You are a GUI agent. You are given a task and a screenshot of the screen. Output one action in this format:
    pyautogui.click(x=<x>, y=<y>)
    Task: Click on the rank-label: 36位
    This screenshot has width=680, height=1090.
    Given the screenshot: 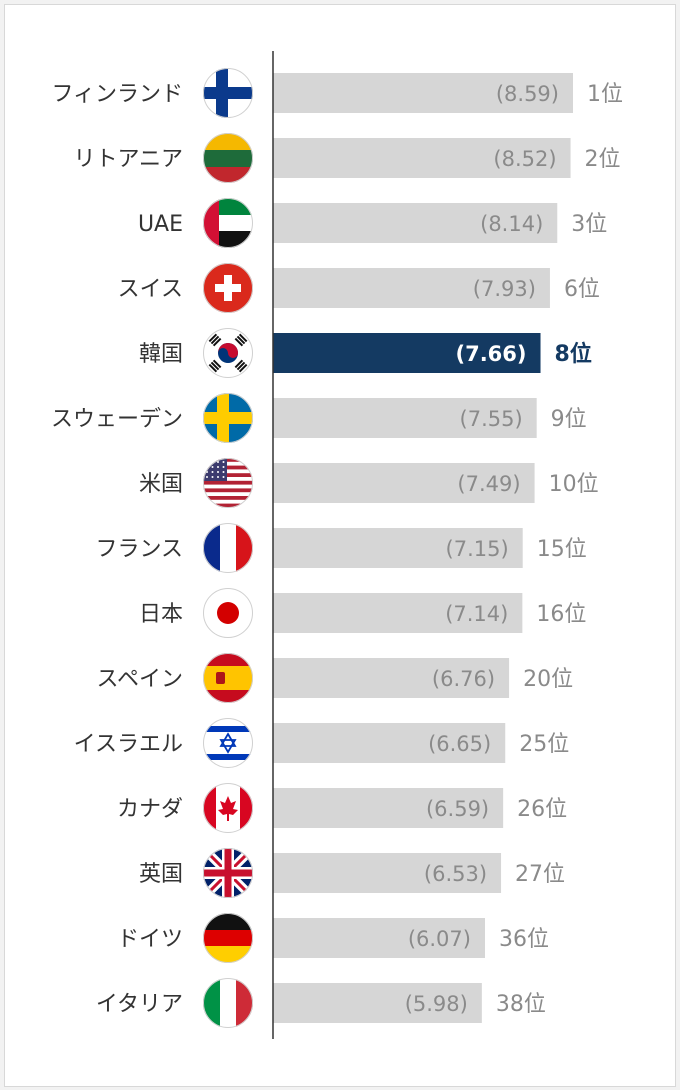 What is the action you would take?
    pyautogui.click(x=524, y=939)
    